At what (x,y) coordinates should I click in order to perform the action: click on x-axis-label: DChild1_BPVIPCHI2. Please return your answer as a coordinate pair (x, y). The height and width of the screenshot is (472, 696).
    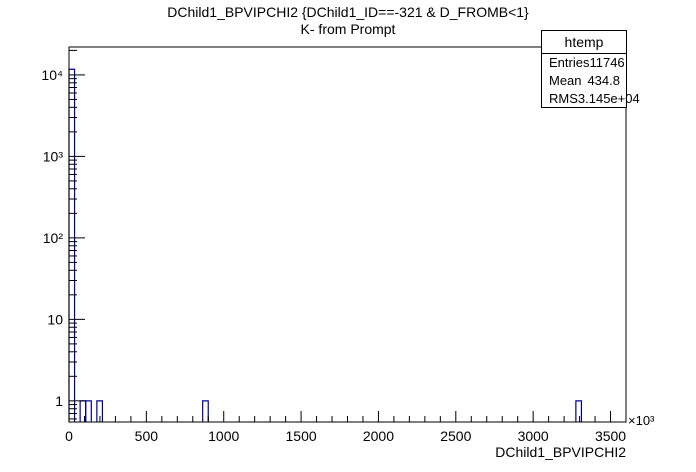
    Looking at the image, I should click on (560, 452).